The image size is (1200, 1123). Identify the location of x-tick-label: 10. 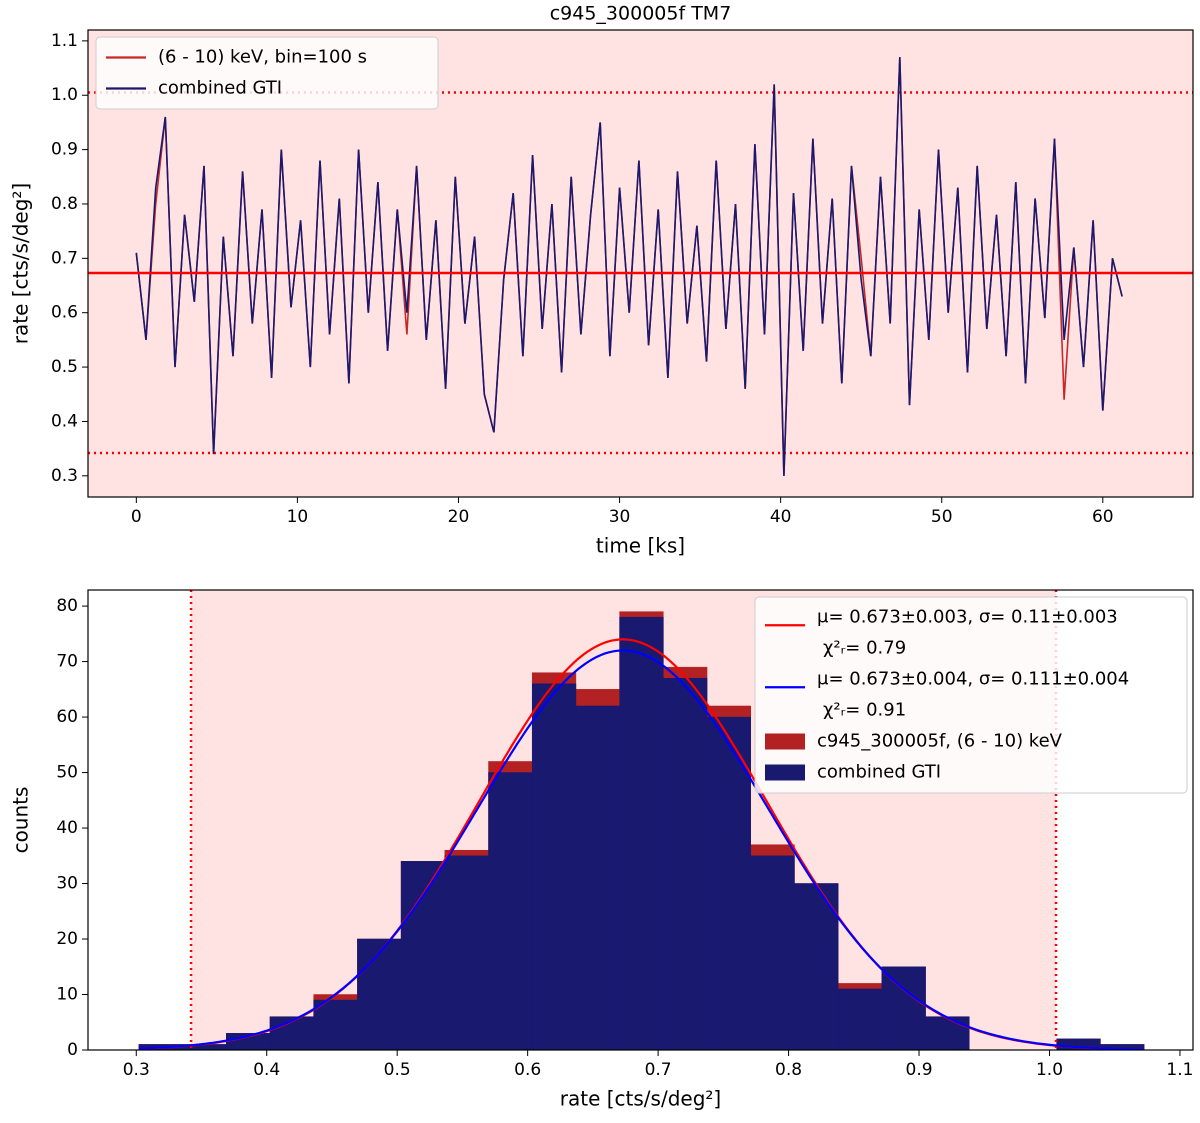
(298, 517).